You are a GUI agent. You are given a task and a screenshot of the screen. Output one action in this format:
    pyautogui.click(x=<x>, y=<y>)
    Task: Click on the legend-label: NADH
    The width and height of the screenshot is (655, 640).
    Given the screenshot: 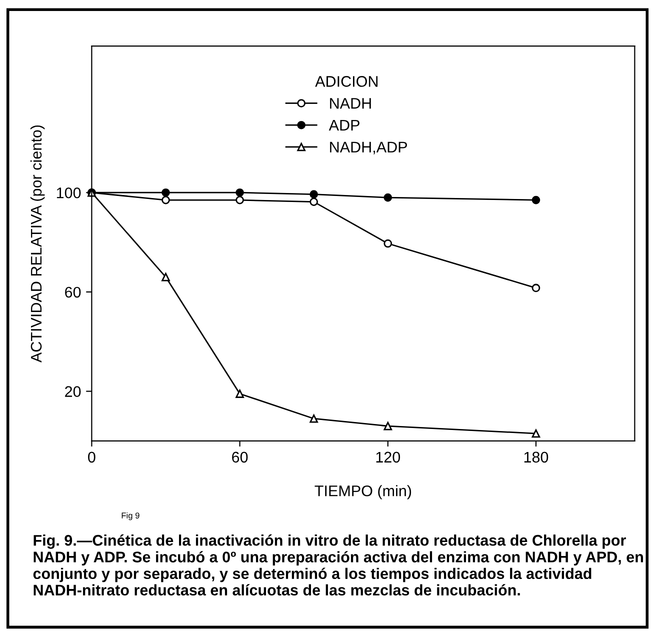 What is the action you would take?
    pyautogui.click(x=350, y=103)
    